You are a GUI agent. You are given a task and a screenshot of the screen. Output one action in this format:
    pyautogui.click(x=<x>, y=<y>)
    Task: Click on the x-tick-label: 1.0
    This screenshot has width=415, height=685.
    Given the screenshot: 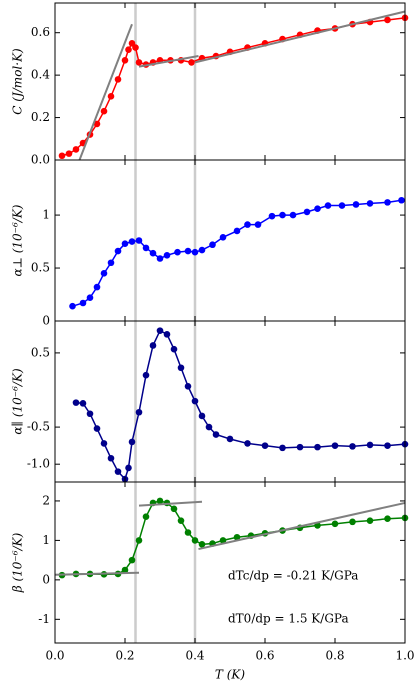 What is the action you would take?
    pyautogui.click(x=404, y=656)
    